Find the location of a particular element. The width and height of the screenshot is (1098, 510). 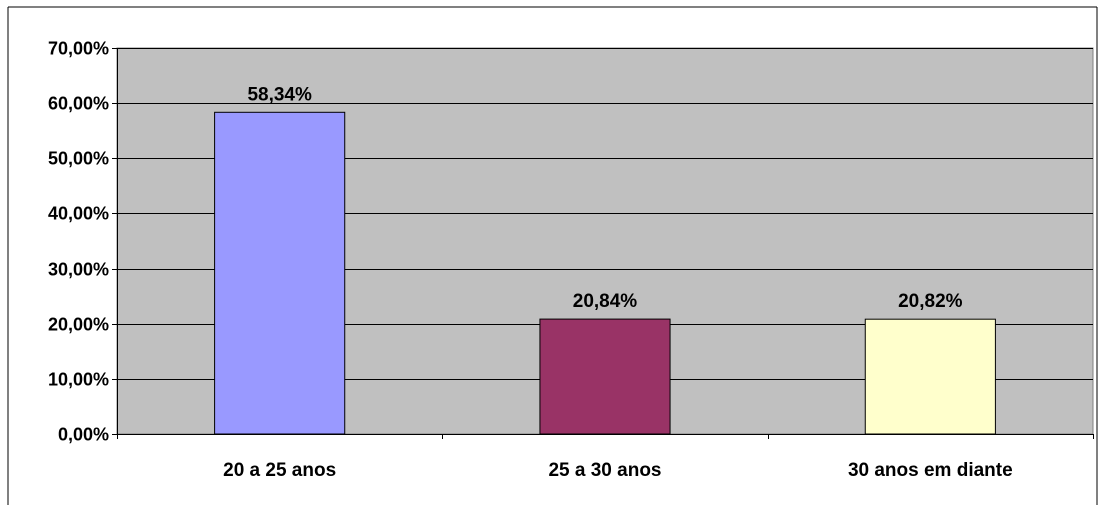

data-label: 20,84% is located at coordinates (605, 301).